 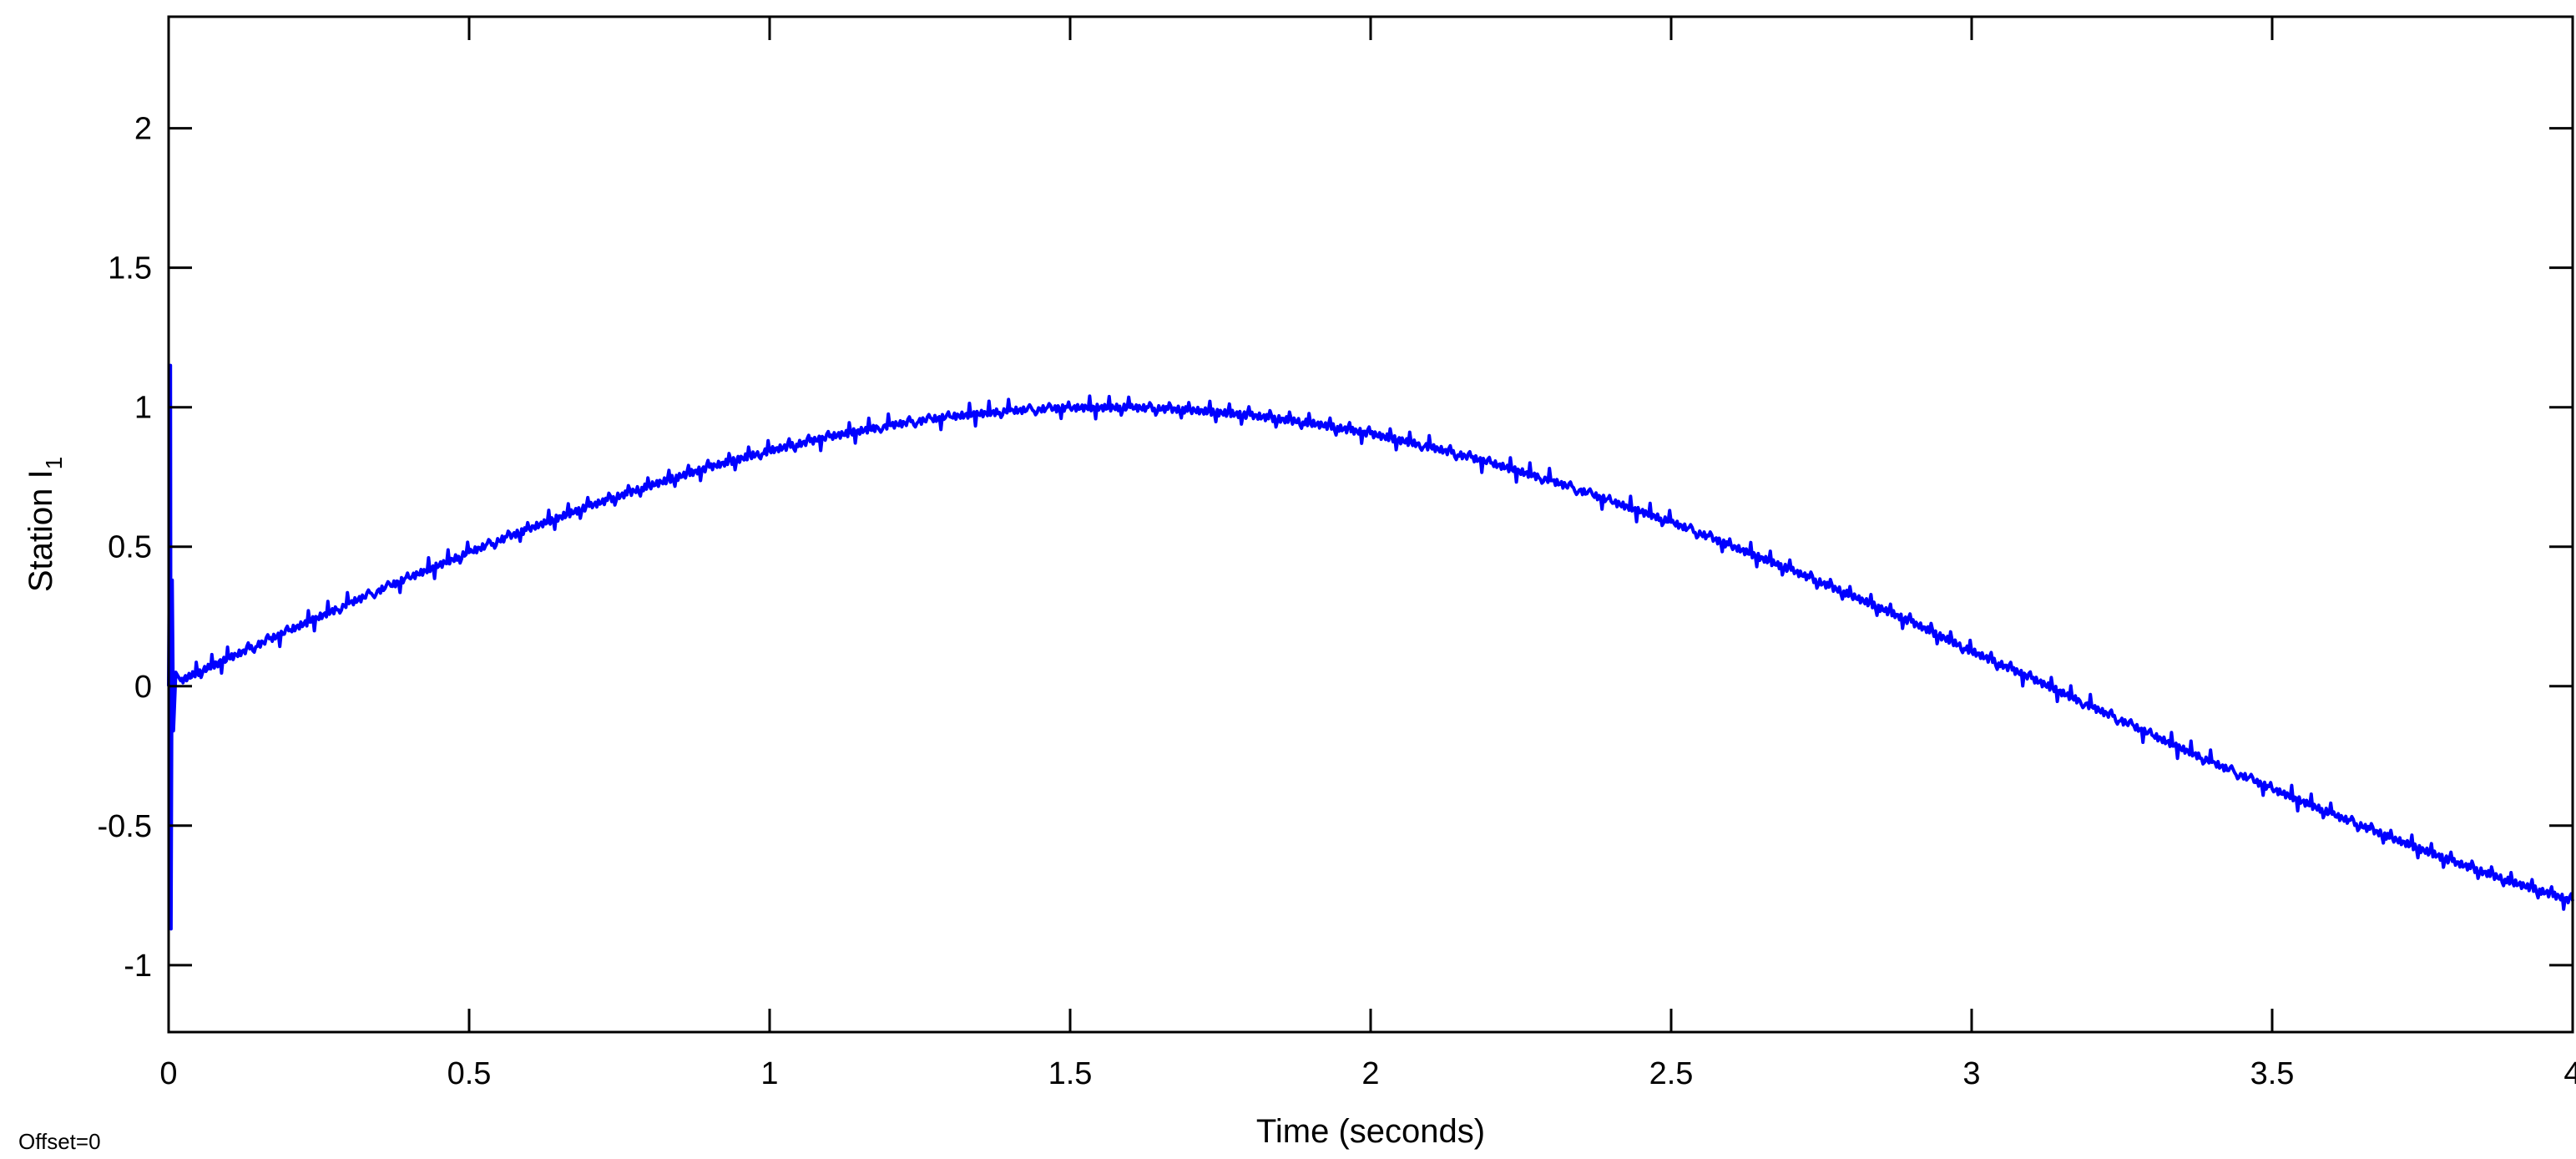 I want to click on y-axis-label-subscript: 1, so click(x=54, y=464).